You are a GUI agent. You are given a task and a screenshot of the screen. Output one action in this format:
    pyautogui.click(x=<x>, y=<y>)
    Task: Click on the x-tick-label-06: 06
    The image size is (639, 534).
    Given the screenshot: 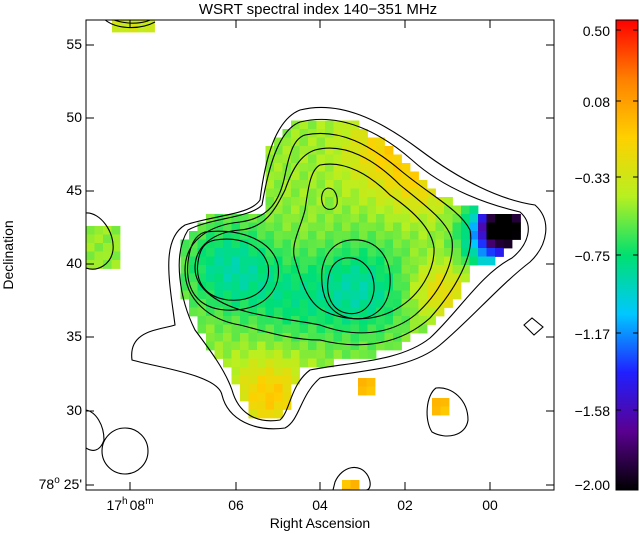 What is the action you would take?
    pyautogui.click(x=236, y=505)
    